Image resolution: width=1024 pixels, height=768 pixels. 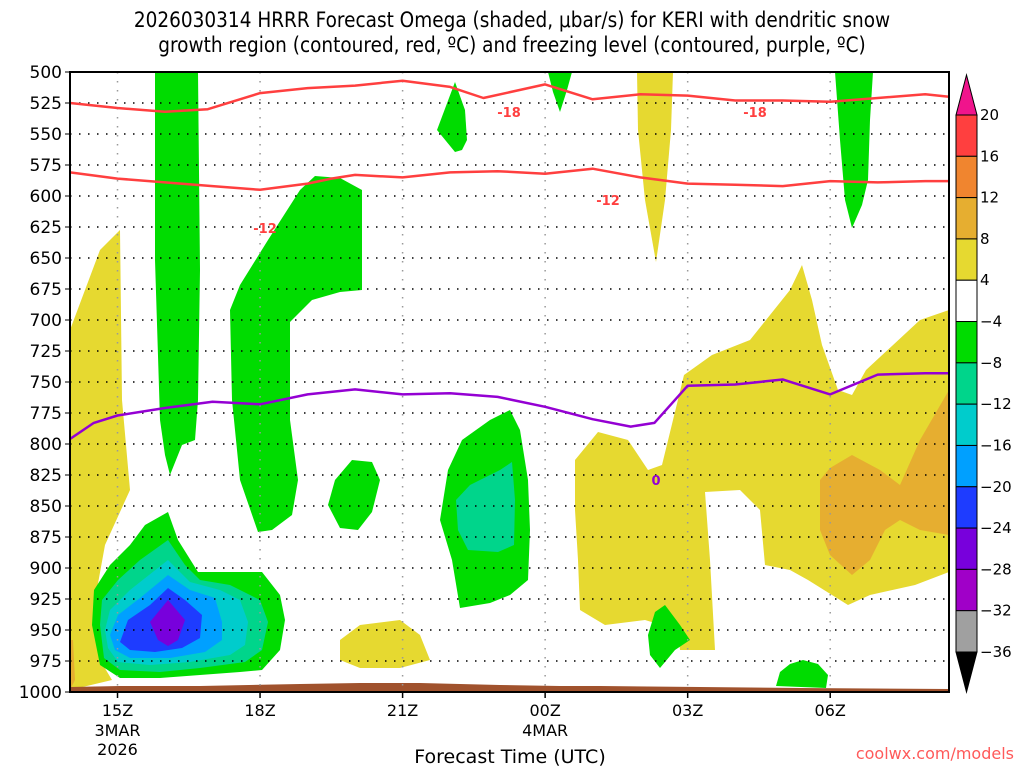 I want to click on colorbar-label: −32, so click(x=996, y=611).